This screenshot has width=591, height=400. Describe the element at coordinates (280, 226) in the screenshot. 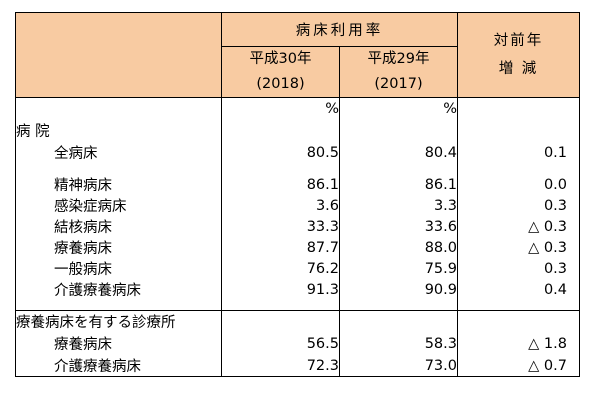

I see `row-value-2018: 33.3` at that location.